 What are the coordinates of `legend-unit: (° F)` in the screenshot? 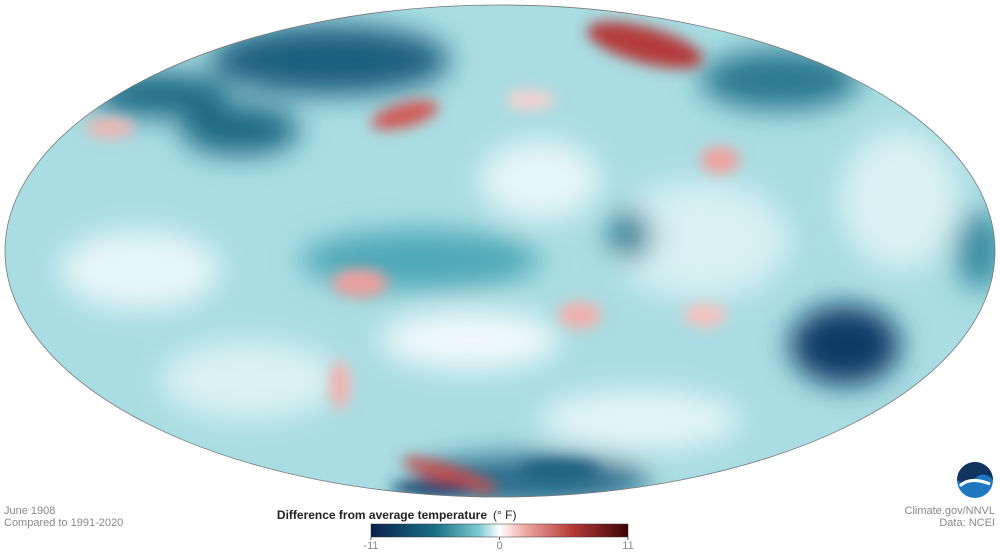 It's located at (504, 515).